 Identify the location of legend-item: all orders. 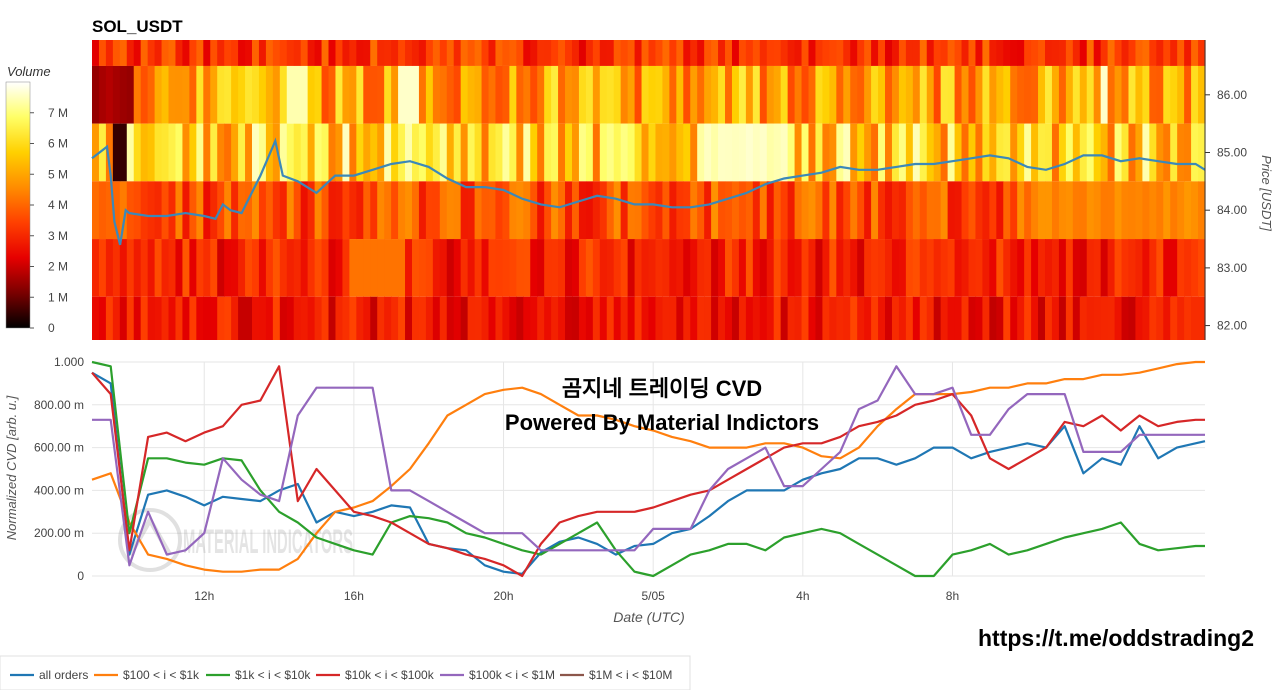
(63, 675).